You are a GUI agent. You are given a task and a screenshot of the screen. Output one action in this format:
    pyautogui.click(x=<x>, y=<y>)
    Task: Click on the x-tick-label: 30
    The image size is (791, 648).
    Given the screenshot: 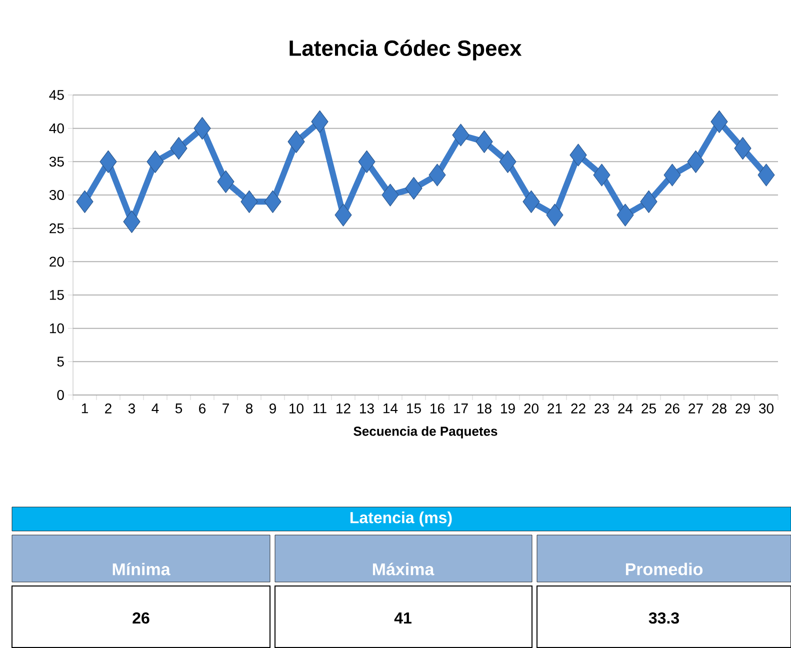 What is the action you would take?
    pyautogui.click(x=766, y=409)
    